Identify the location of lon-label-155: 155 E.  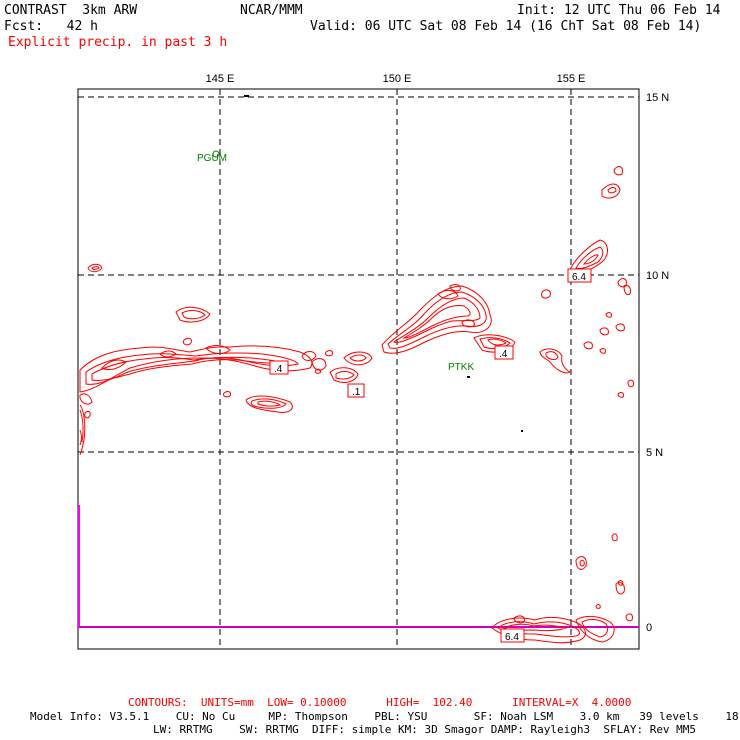
(571, 79).